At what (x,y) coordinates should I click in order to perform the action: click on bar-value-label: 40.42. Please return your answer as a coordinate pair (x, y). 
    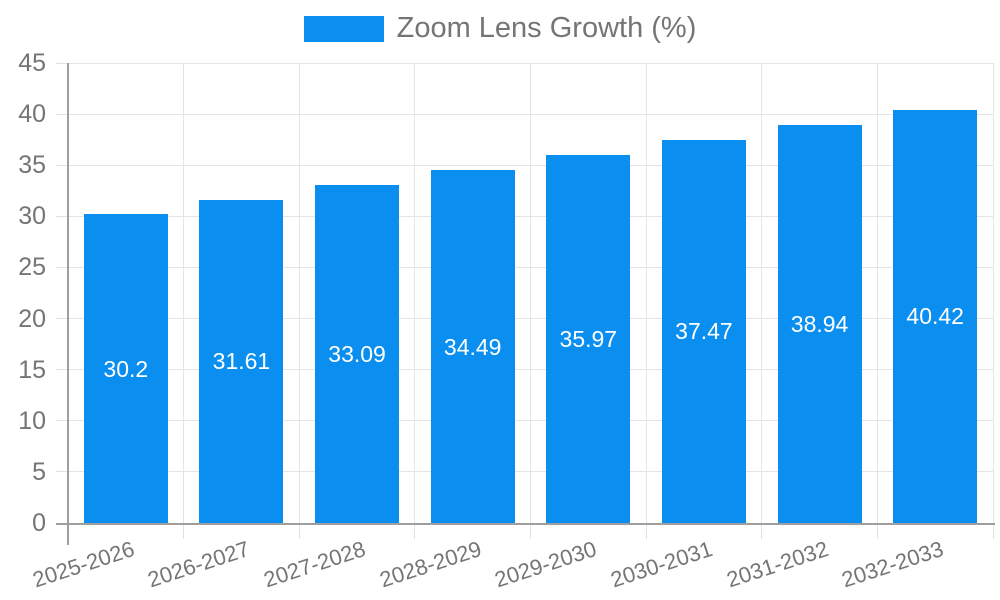
    Looking at the image, I should click on (935, 316).